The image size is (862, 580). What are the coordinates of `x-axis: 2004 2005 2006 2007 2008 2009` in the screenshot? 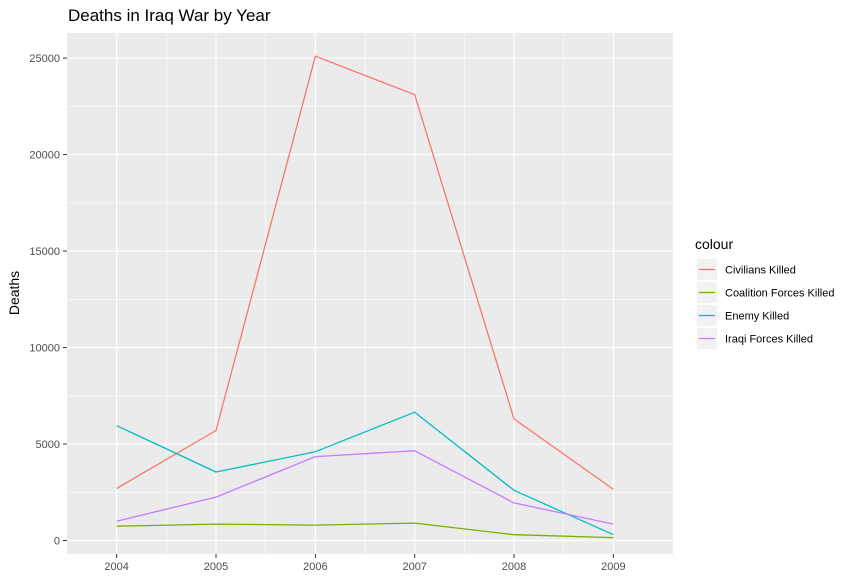 It's located at (365, 563).